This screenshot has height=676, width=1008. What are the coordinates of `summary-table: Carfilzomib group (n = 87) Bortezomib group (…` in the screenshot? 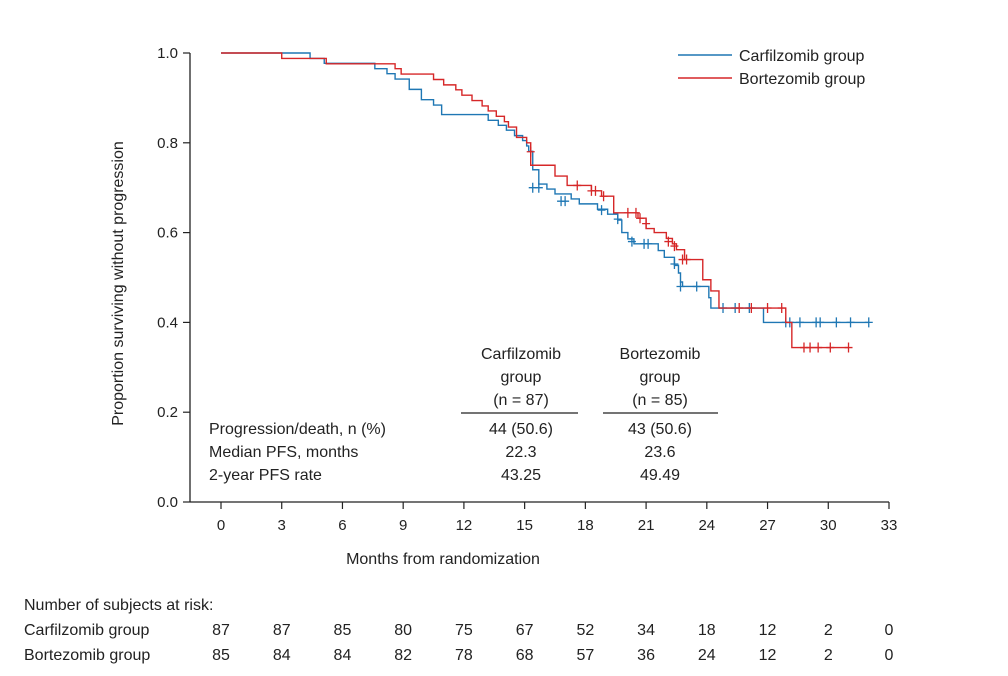 It's located at (463, 415).